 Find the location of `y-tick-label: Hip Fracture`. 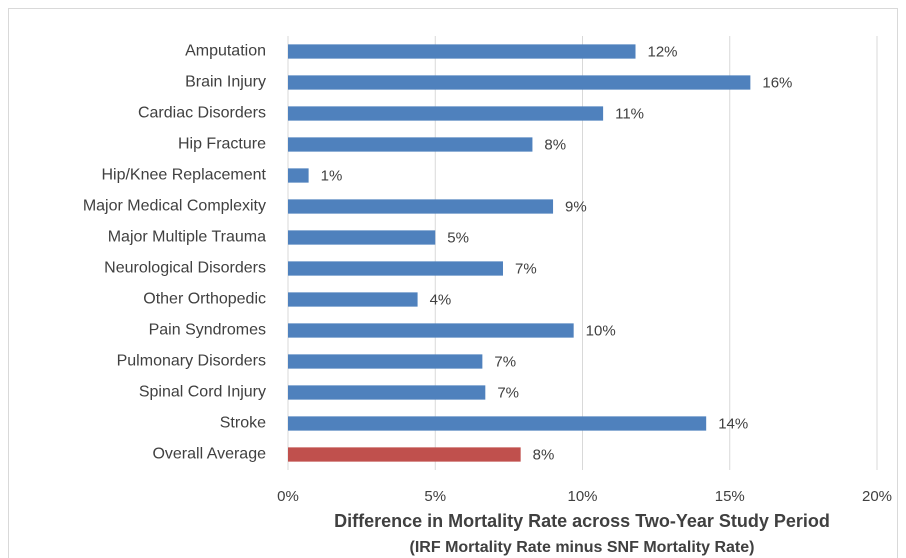

y-tick-label: Hip Fracture is located at coordinates (222, 144).